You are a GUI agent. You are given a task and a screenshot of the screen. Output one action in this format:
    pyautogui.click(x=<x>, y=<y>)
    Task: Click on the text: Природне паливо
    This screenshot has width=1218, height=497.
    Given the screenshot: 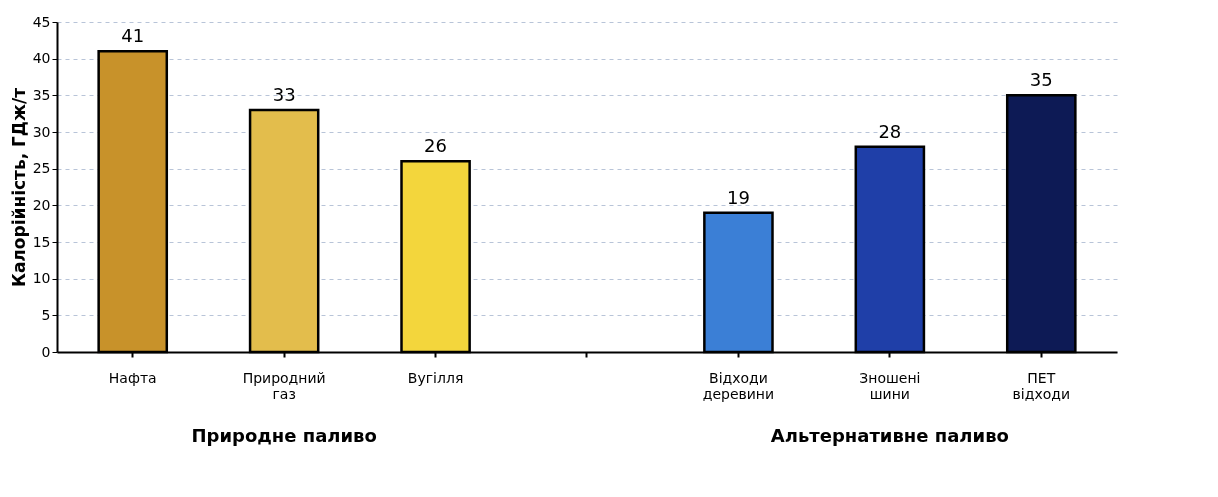 What is the action you would take?
    pyautogui.click(x=284, y=435)
    